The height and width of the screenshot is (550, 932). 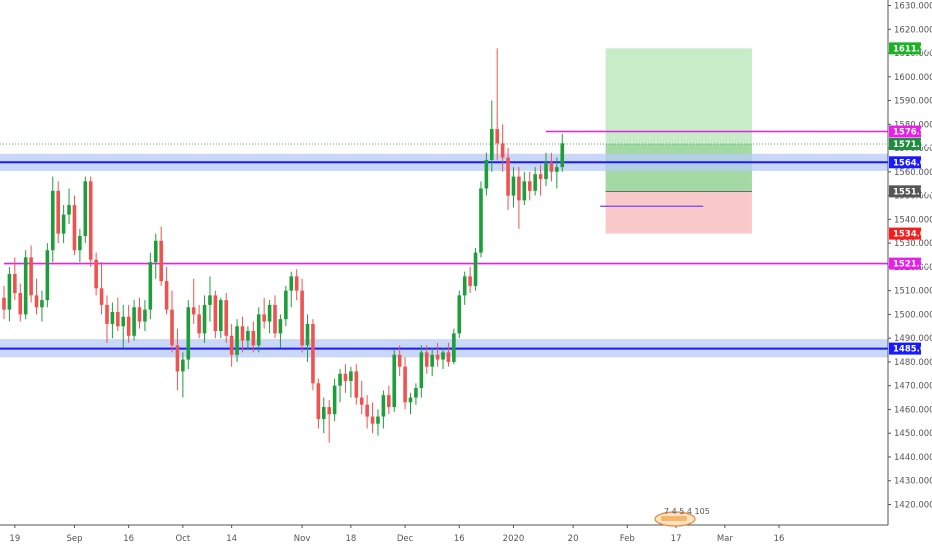 I want to click on stop-loss-zone, so click(x=678, y=212).